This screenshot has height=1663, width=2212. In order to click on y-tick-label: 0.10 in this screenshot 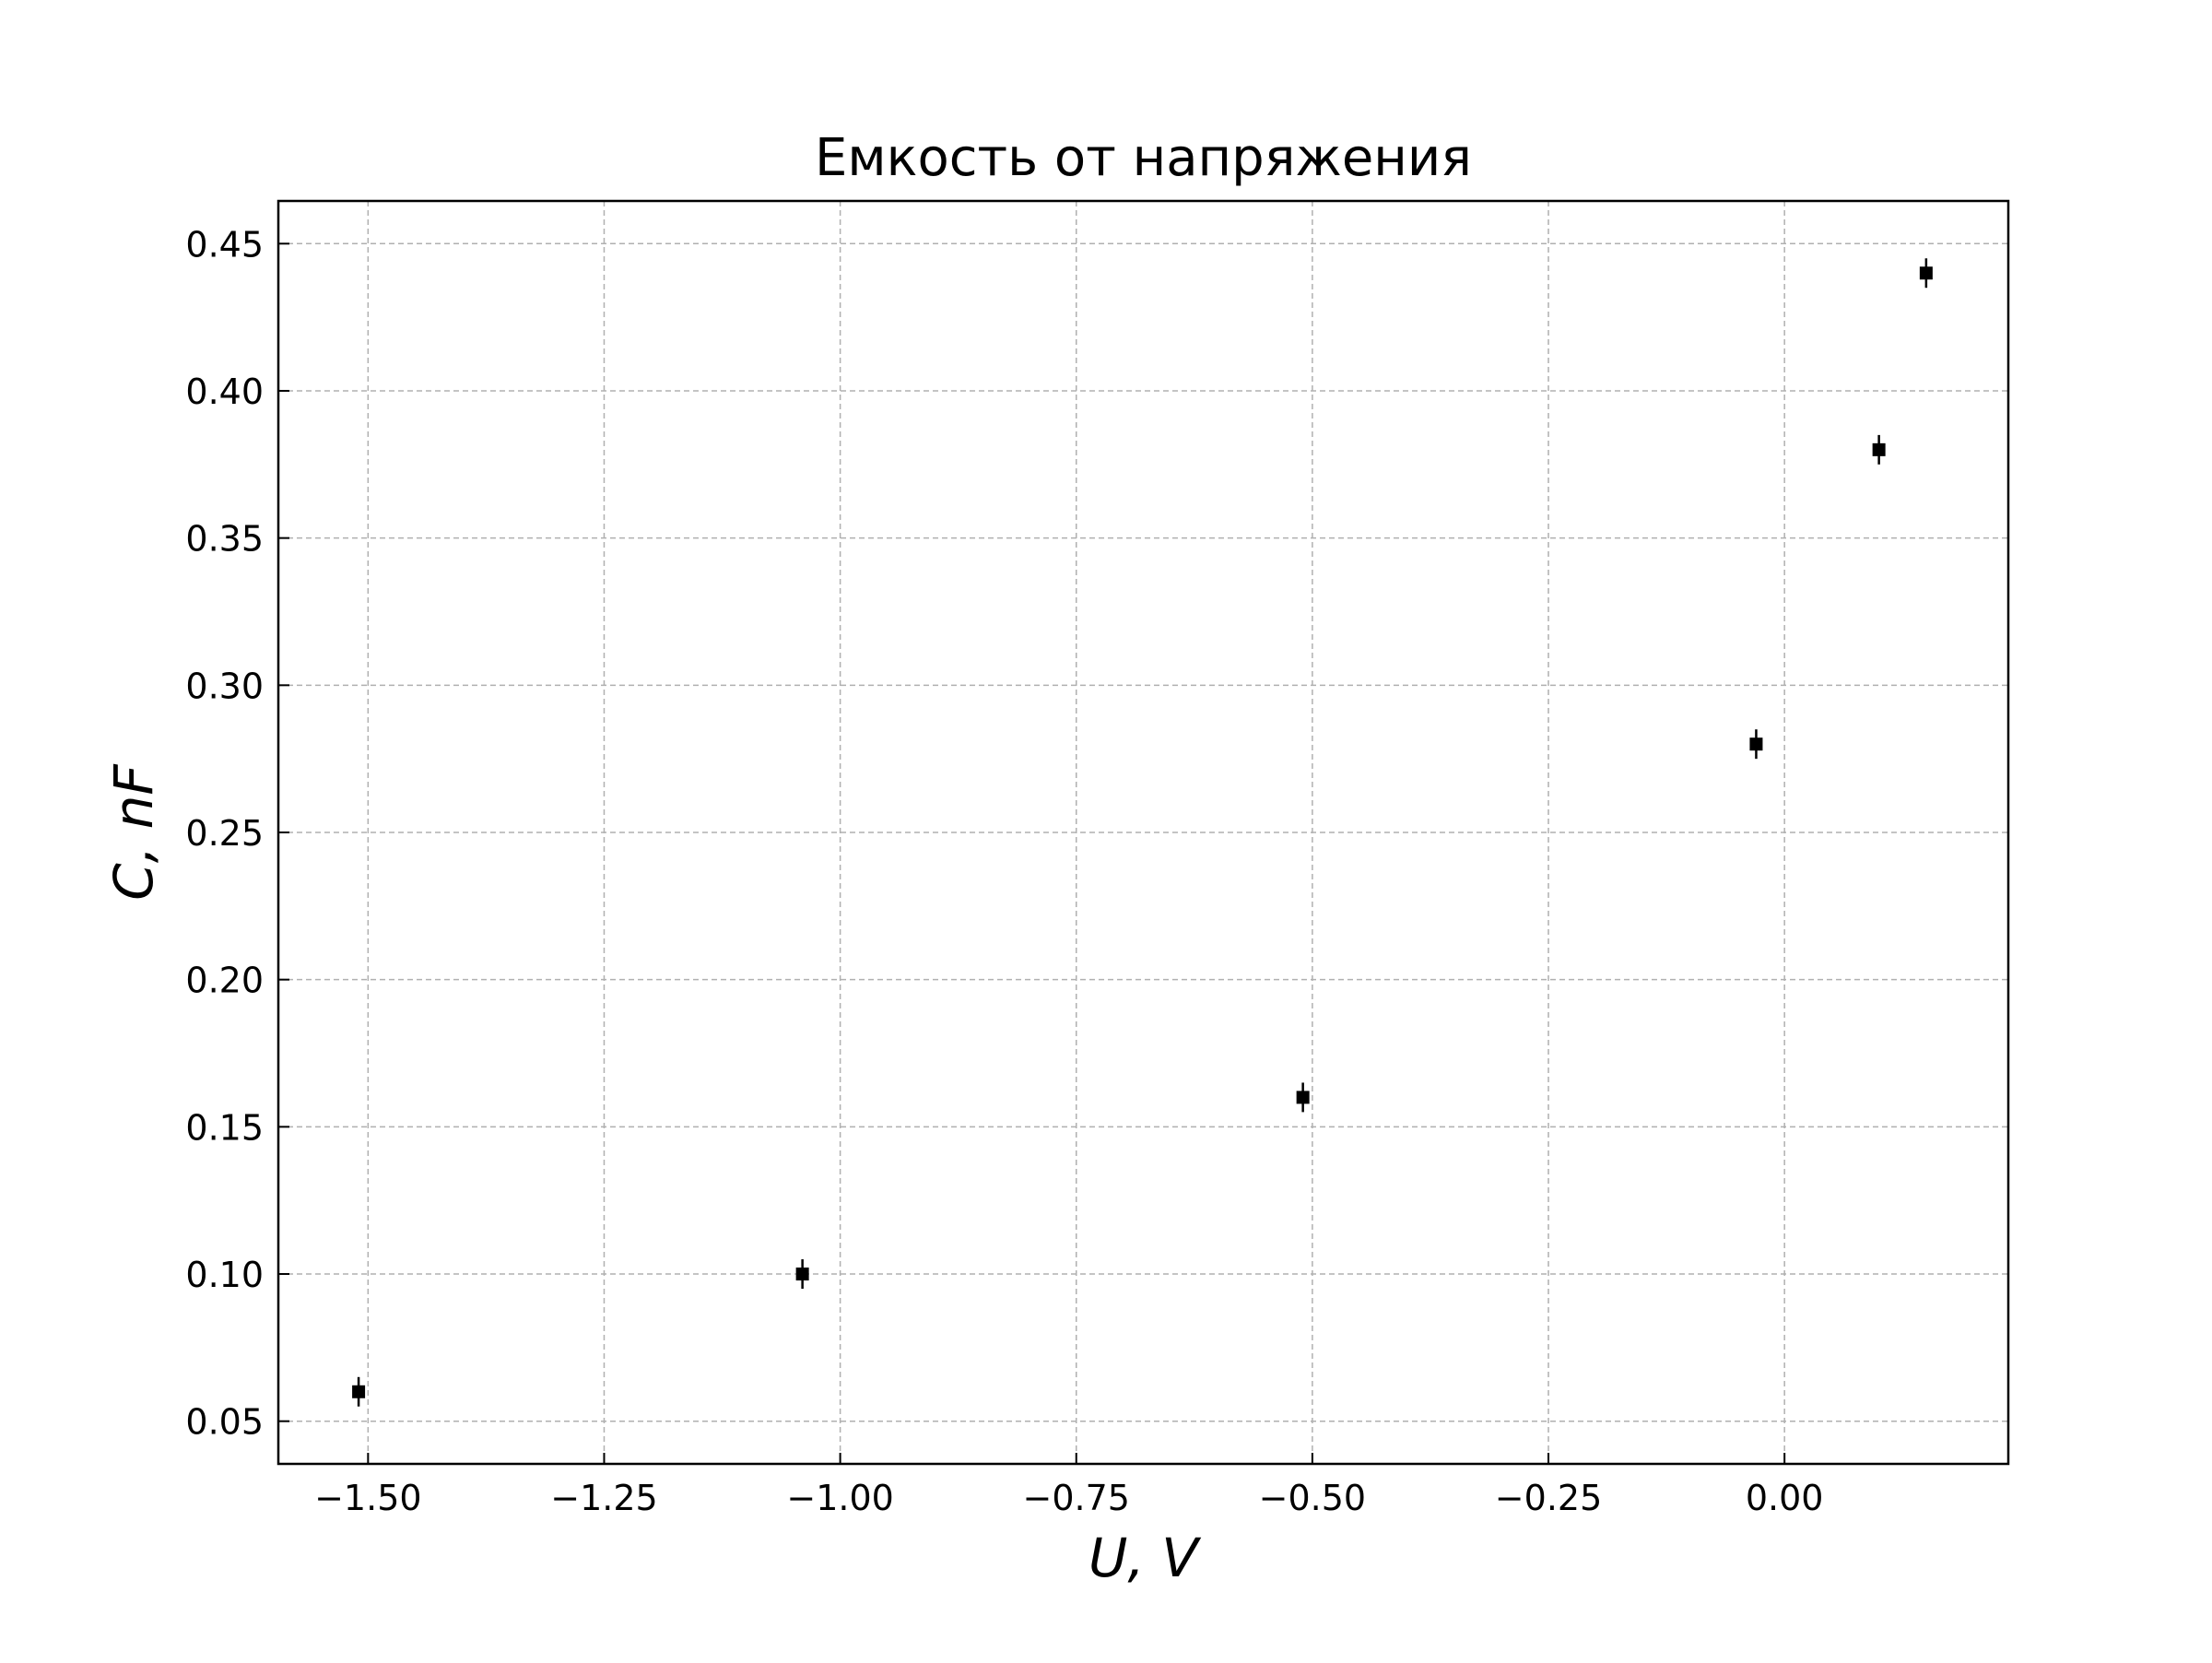, I will do `click(224, 1275)`.